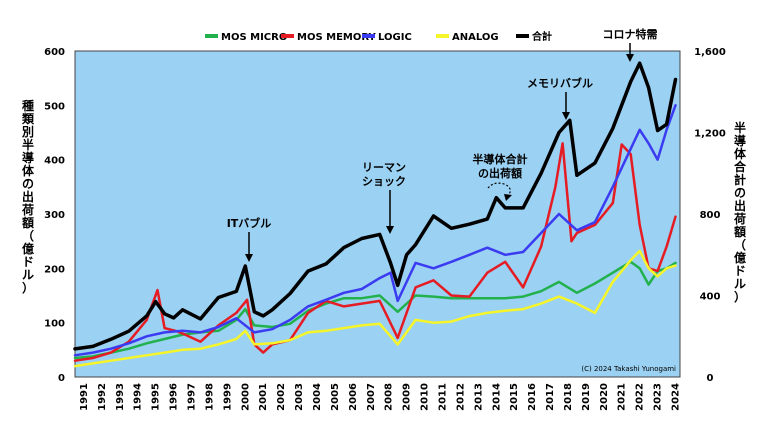 The height and width of the screenshot is (436, 765). What do you see at coordinates (508, 197) in the screenshot?
I see `annotation-total-arrowhead` at bounding box center [508, 197].